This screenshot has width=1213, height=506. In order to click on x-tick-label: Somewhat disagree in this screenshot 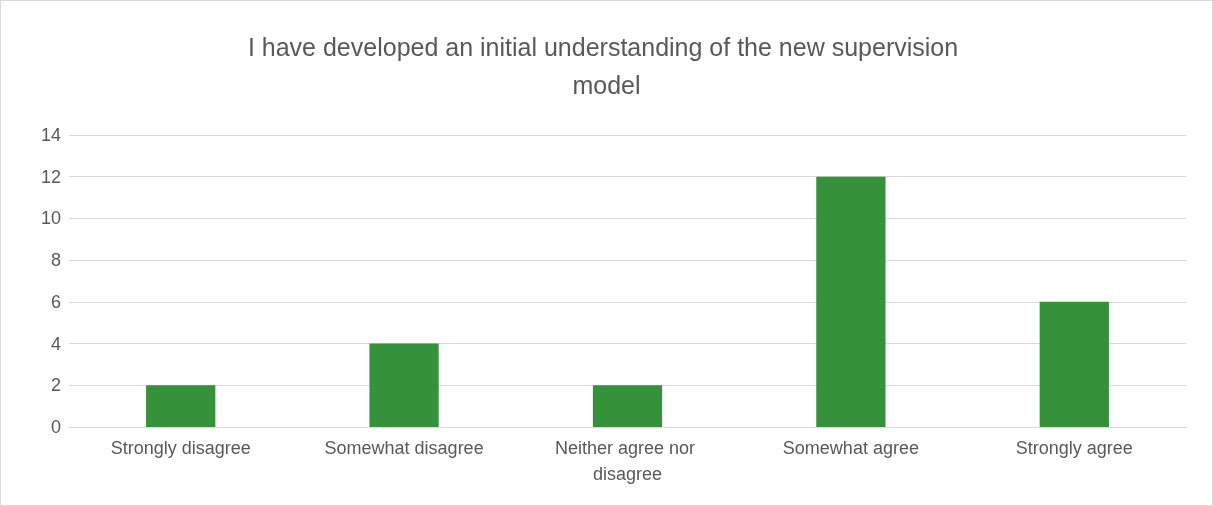, I will do `click(404, 448)`.